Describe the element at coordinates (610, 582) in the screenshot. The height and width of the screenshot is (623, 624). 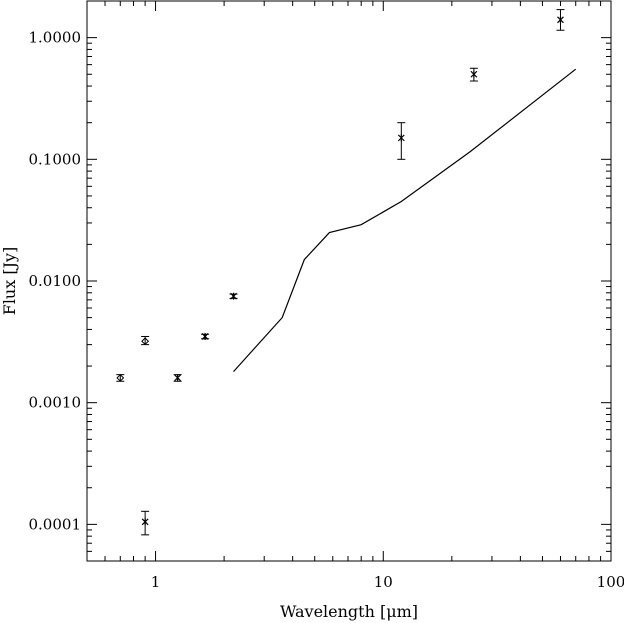
I see `x-tick-label: 100` at that location.